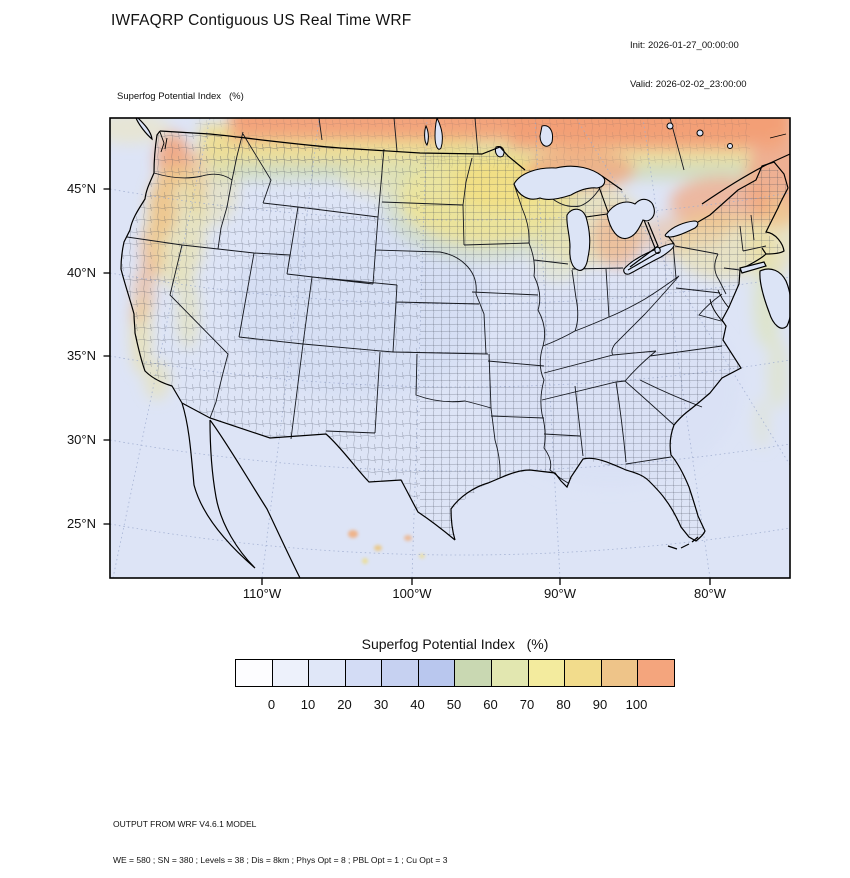  What do you see at coordinates (81, 523) in the screenshot?
I see `lat-tick-label: 25°N` at bounding box center [81, 523].